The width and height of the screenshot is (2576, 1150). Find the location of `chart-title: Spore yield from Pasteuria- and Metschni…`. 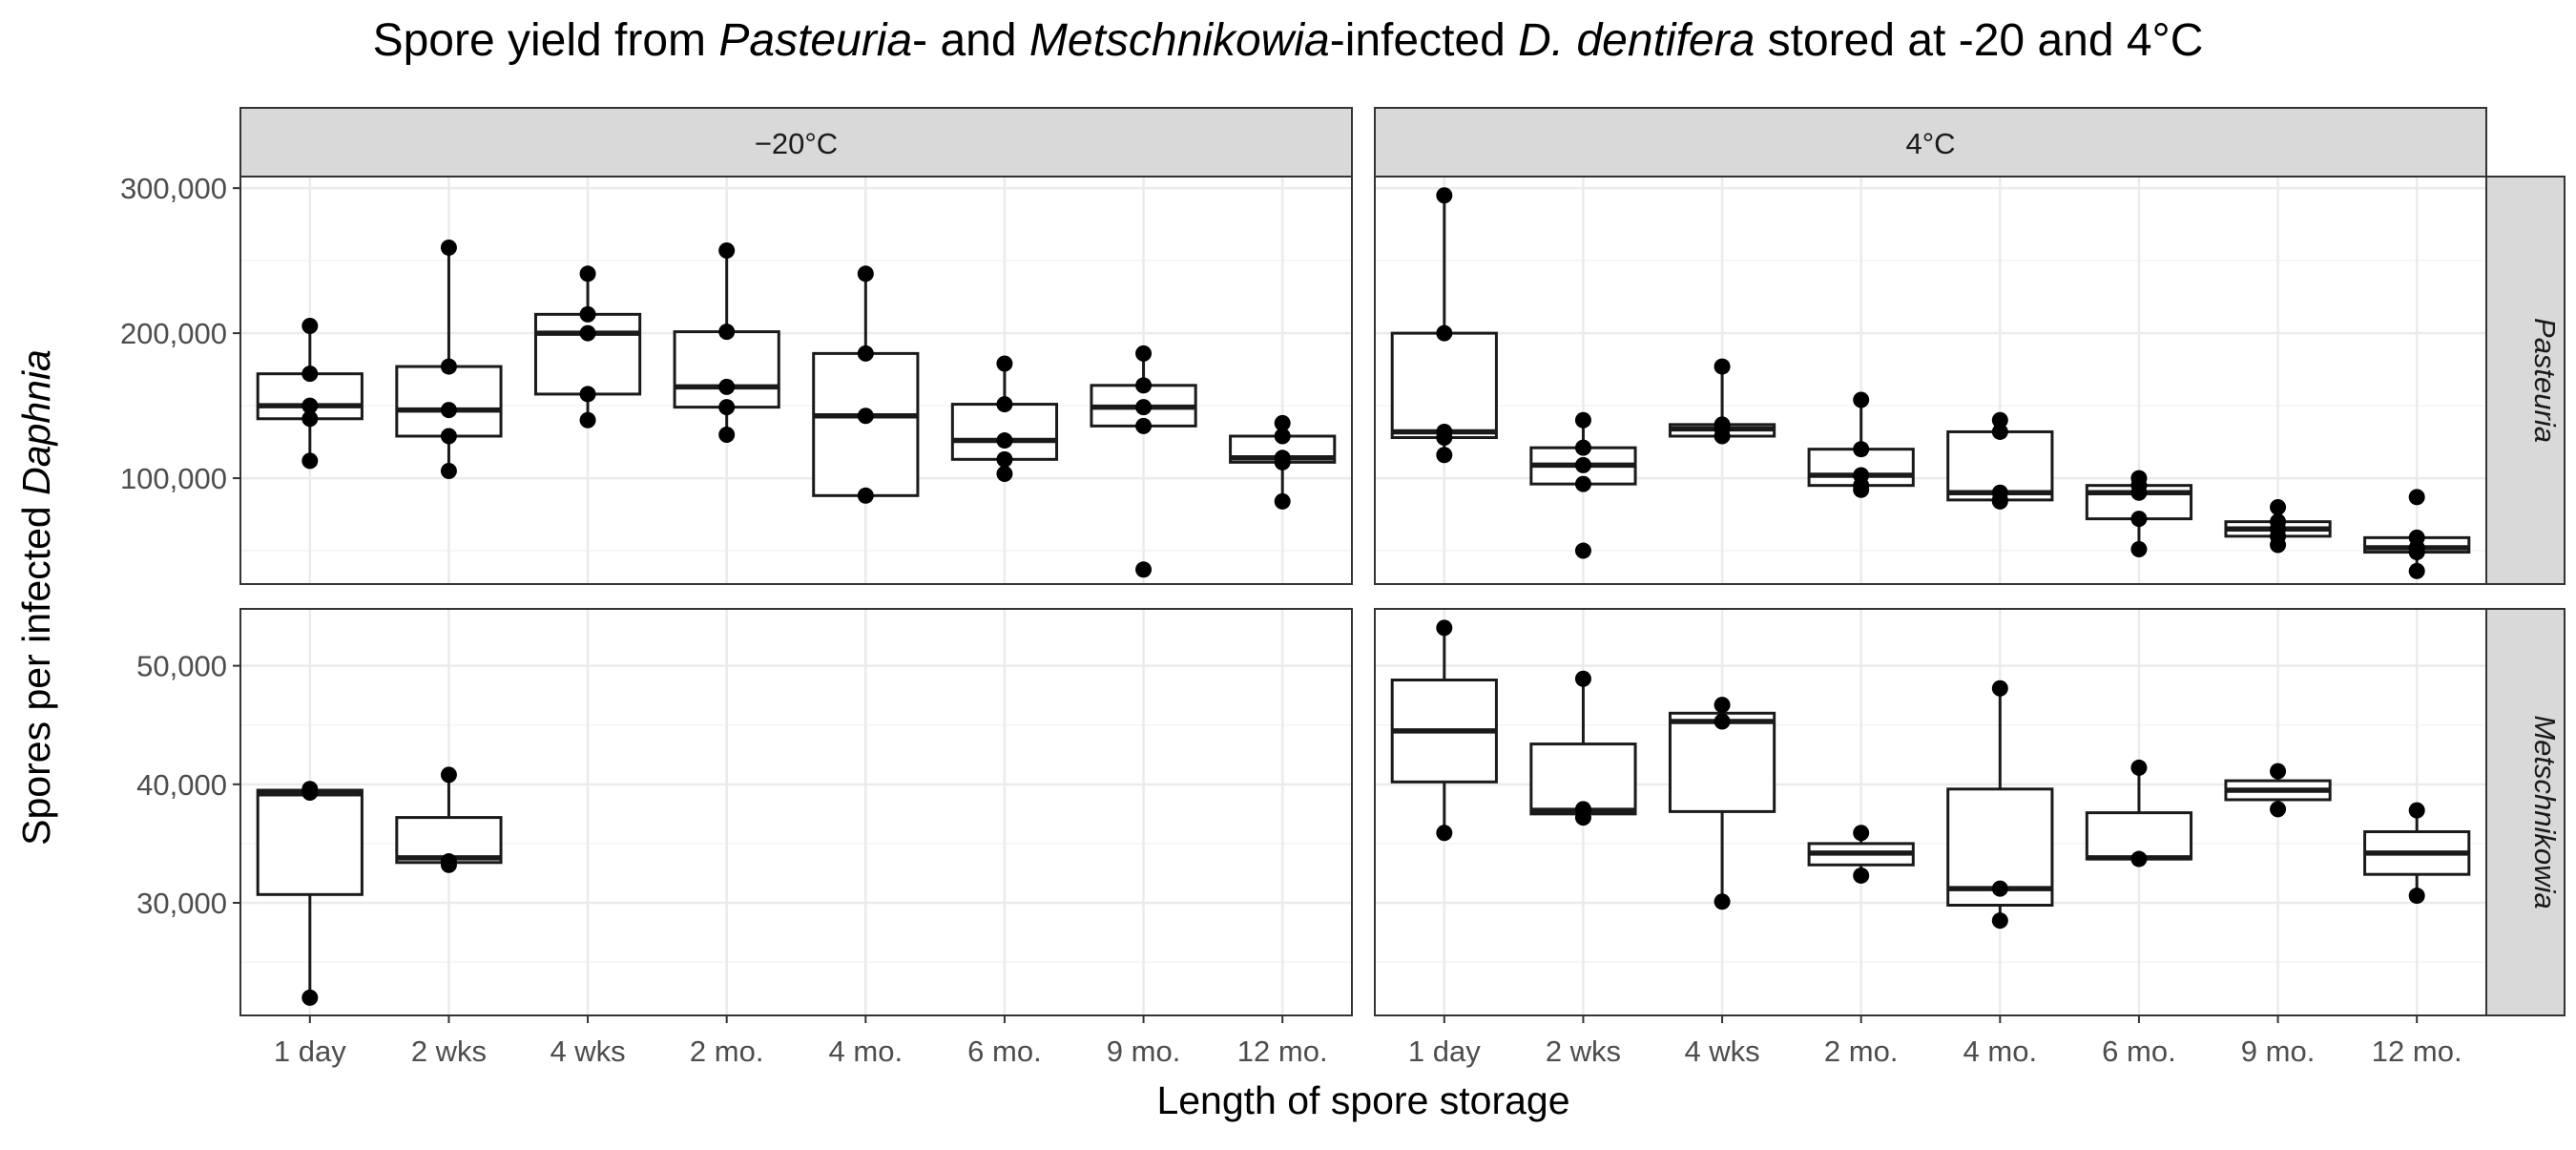

chart-title: Spore yield from Pasteuria- and Metschni… is located at coordinates (1288, 40).